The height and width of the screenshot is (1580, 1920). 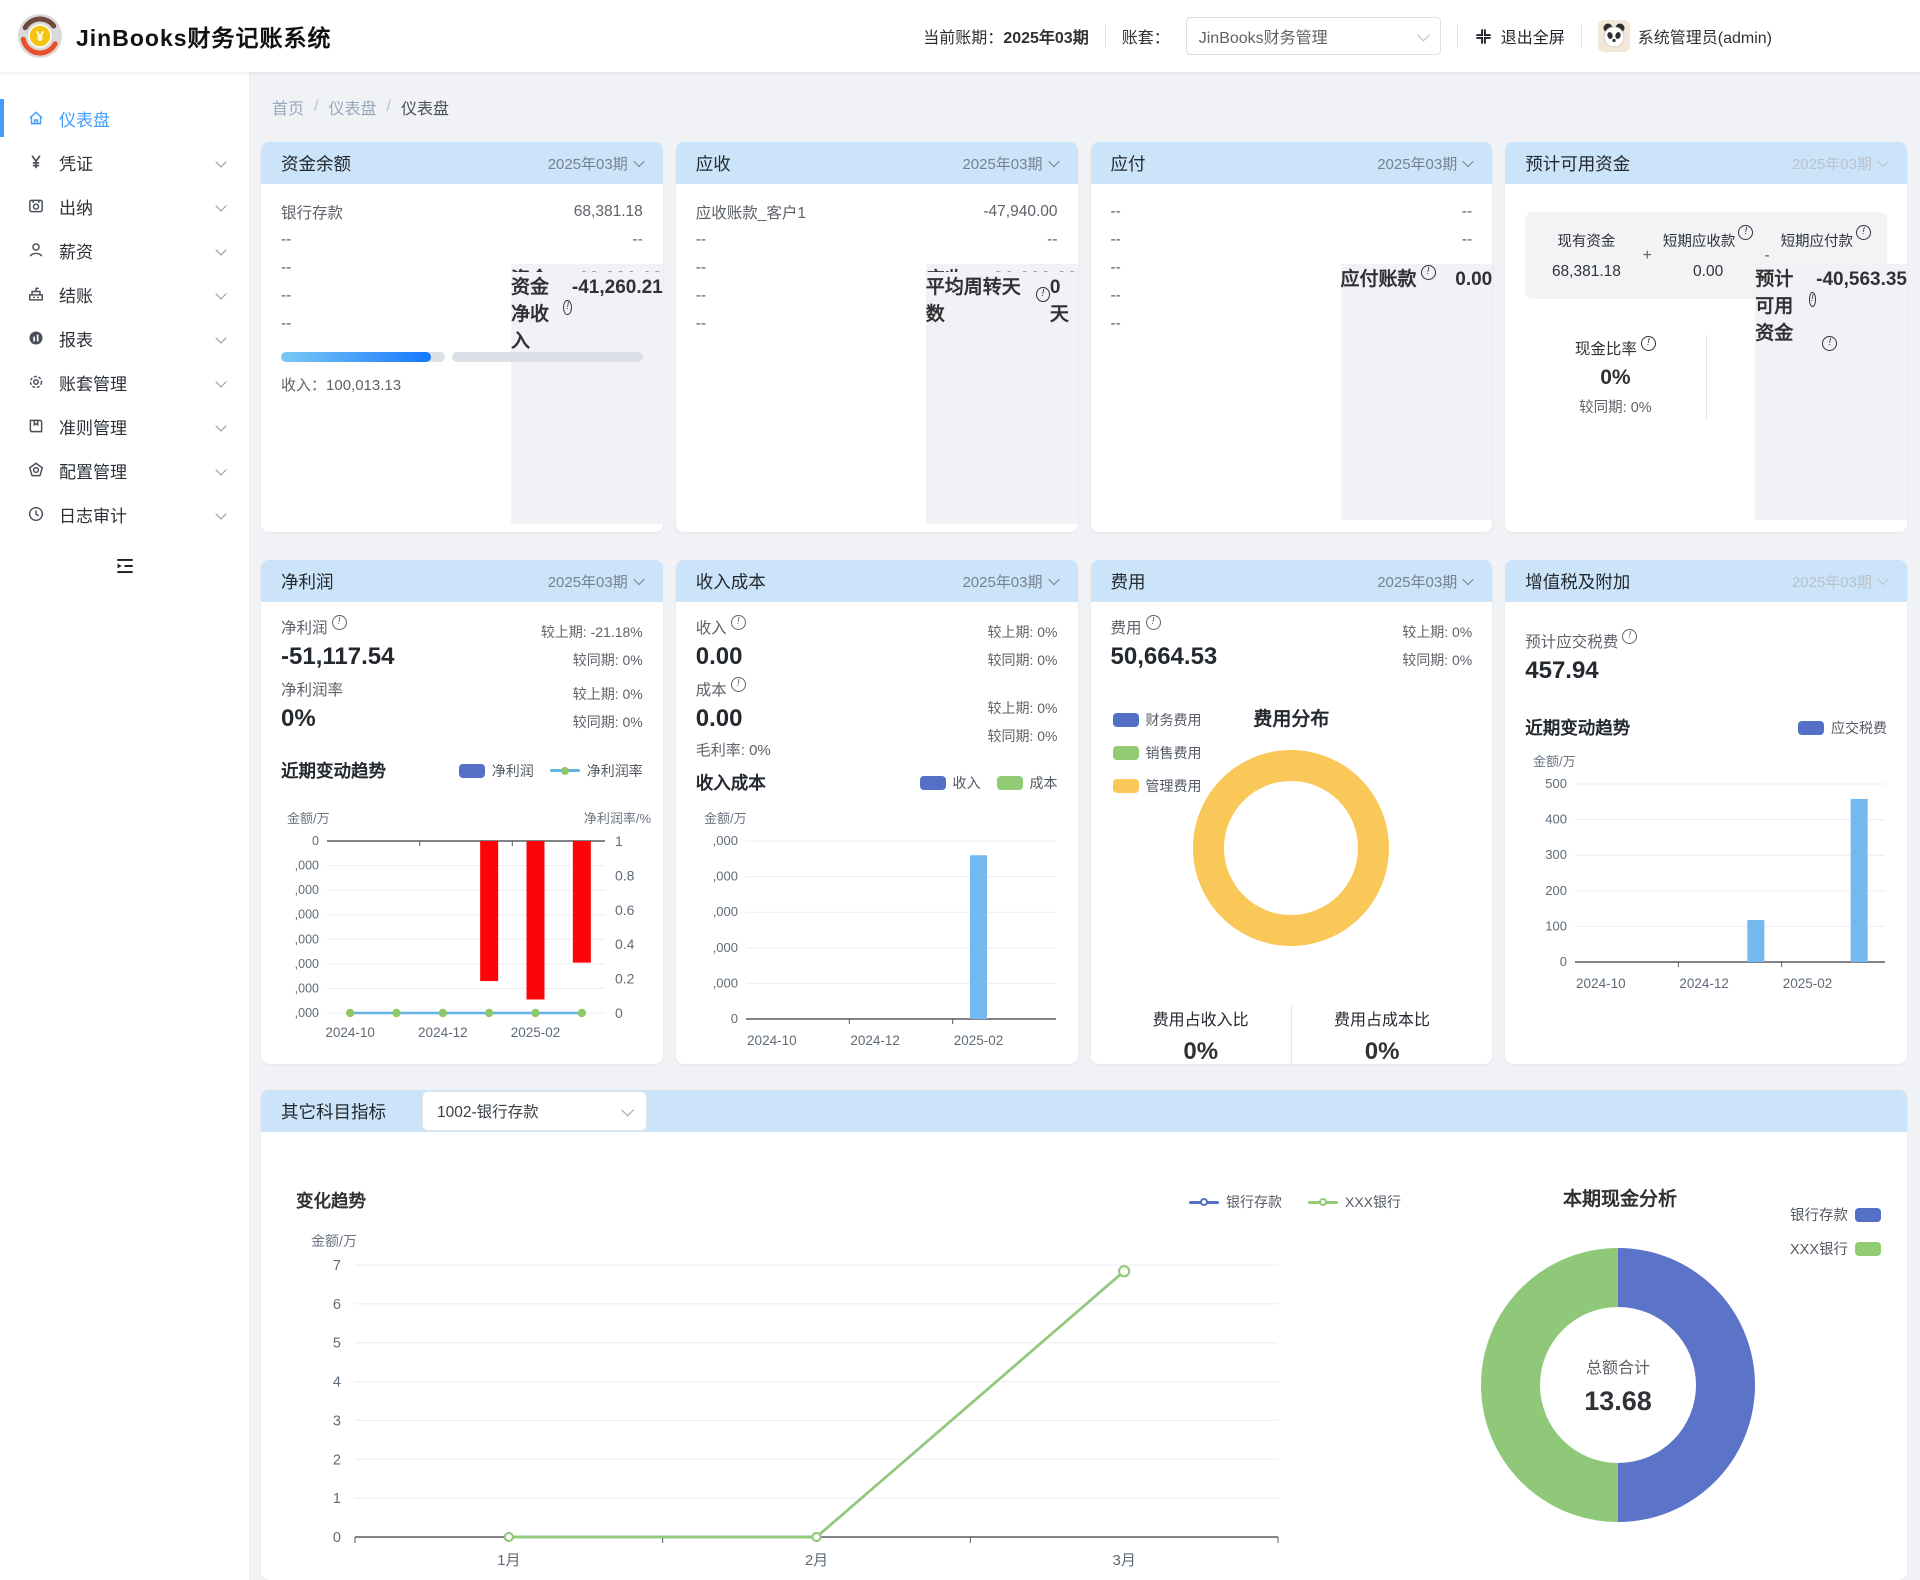 I want to click on trend-section-title: 近期变动趋势, so click(x=333, y=771).